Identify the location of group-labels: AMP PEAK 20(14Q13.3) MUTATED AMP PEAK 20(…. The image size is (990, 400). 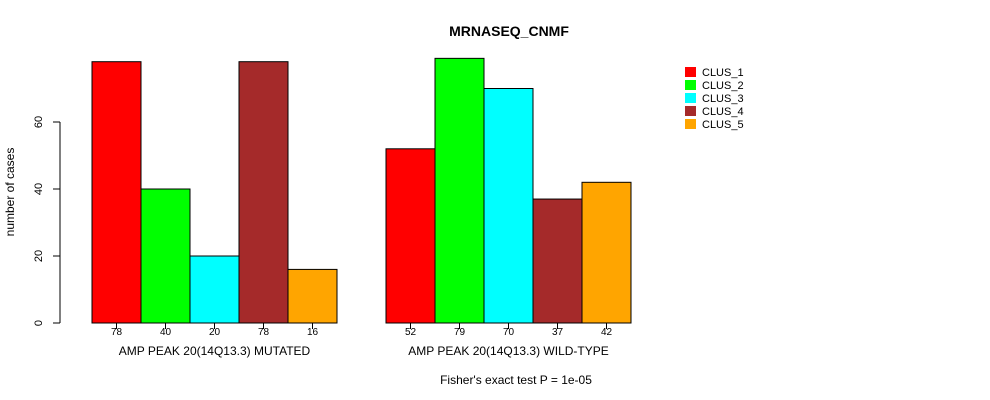
(364, 351).